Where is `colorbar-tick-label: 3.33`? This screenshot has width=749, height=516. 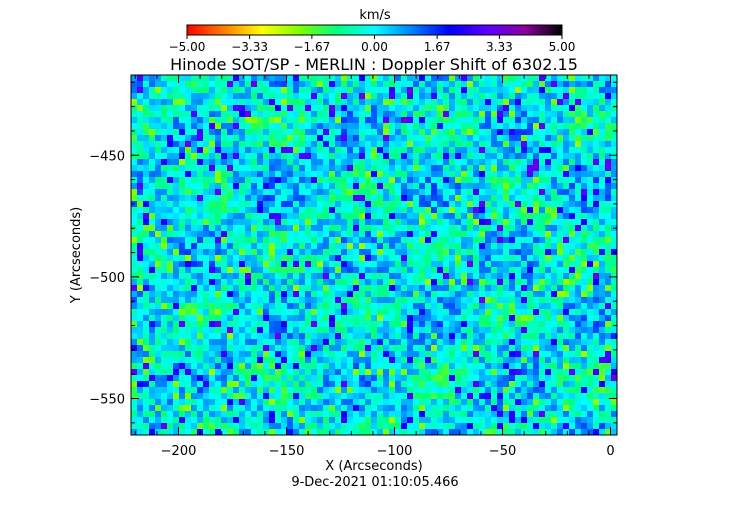 colorbar-tick-label: 3.33 is located at coordinates (499, 47).